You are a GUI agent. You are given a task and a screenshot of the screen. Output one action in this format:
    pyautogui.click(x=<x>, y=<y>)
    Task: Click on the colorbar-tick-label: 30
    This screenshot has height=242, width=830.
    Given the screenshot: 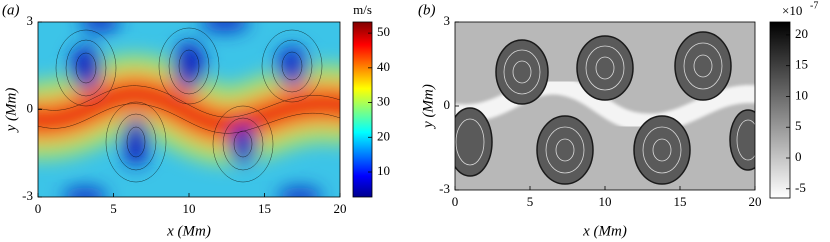 What is the action you would take?
    pyautogui.click(x=383, y=101)
    